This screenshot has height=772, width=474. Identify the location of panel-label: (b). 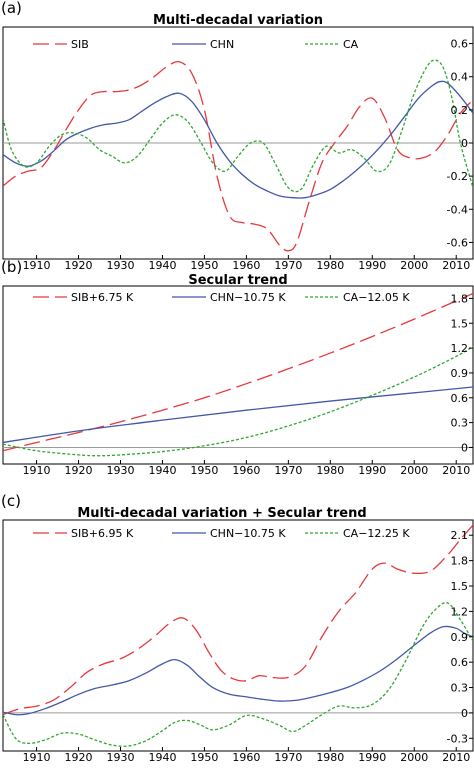
(11, 267).